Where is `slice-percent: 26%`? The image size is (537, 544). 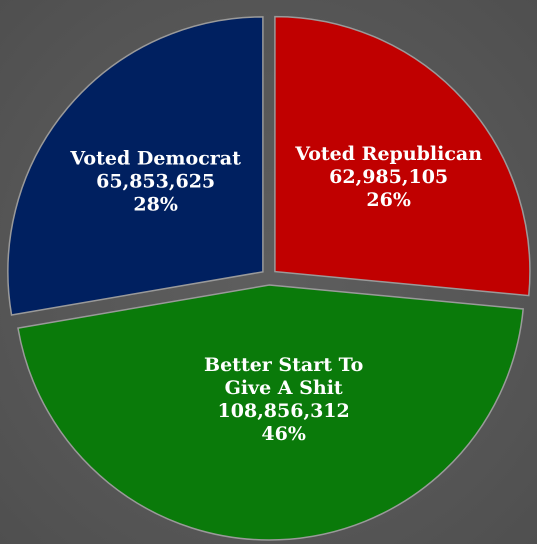
slice-percent: 26% is located at coordinates (388, 200).